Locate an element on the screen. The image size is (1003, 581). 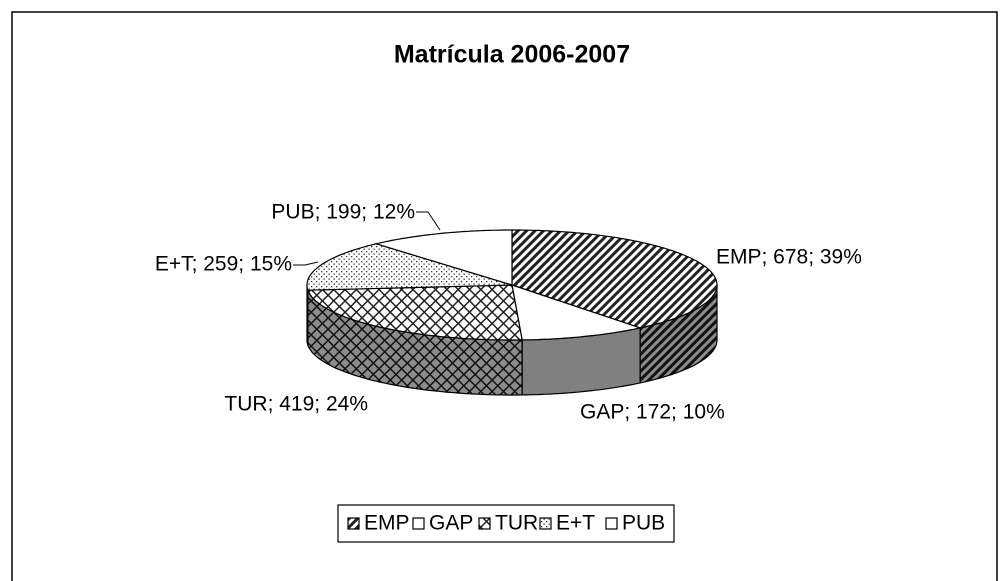
data-label: TUR; 419; 24% is located at coordinates (296, 404).